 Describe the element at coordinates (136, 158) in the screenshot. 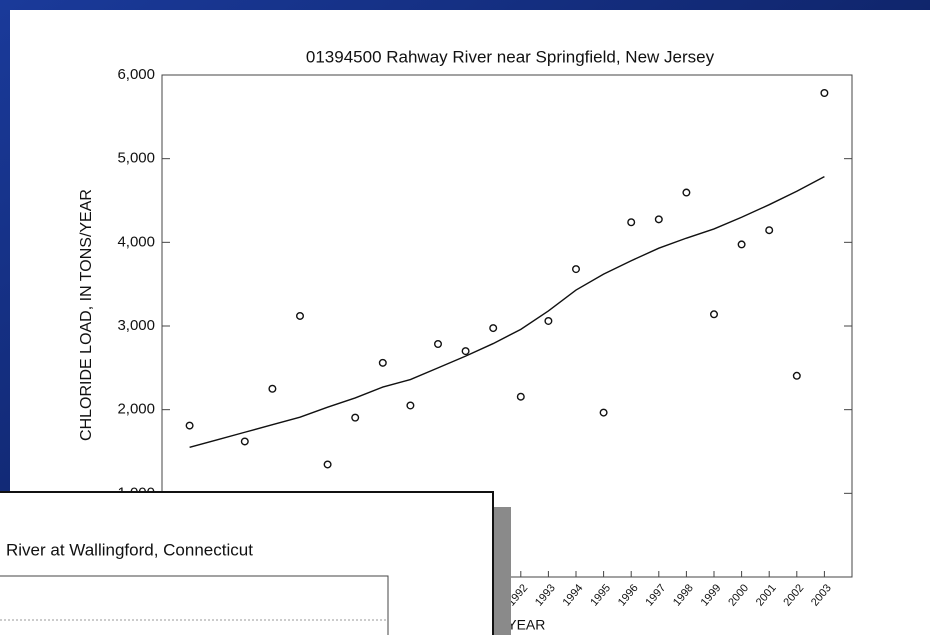

I see `y-tick-label: 5,000` at that location.